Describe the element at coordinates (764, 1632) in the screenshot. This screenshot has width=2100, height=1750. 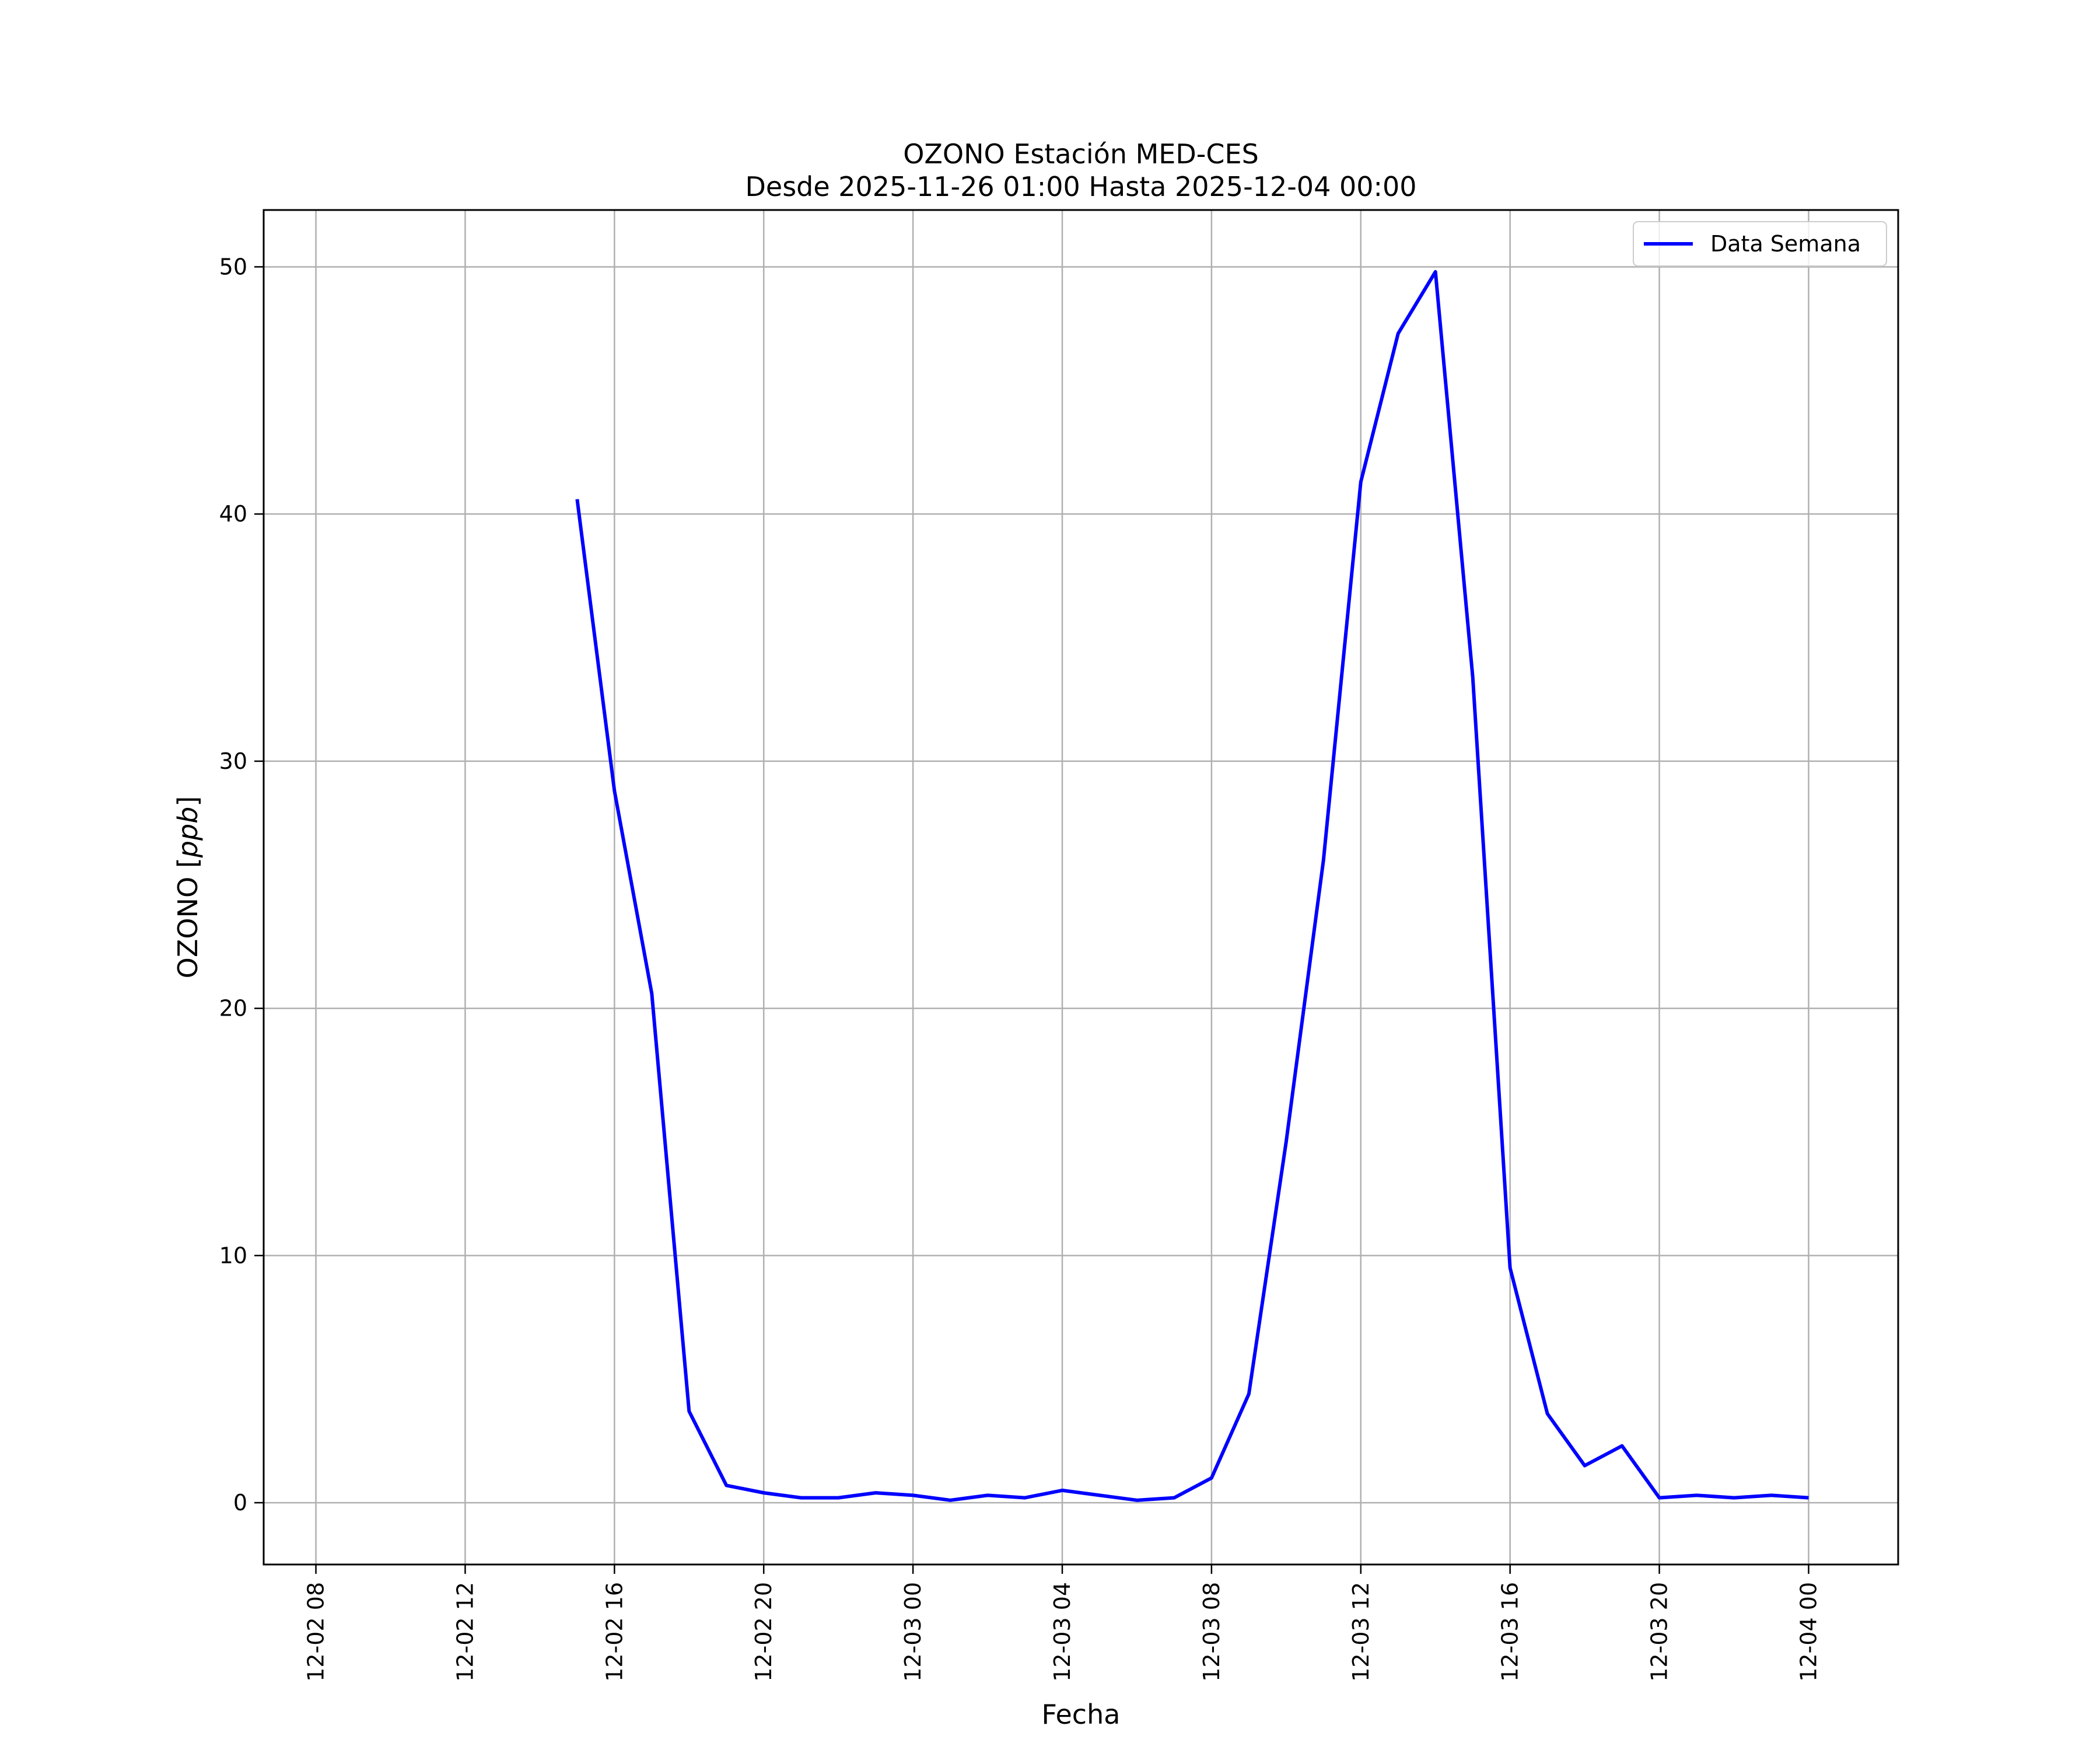
I see `x-tick-label: 12-02 20` at that location.